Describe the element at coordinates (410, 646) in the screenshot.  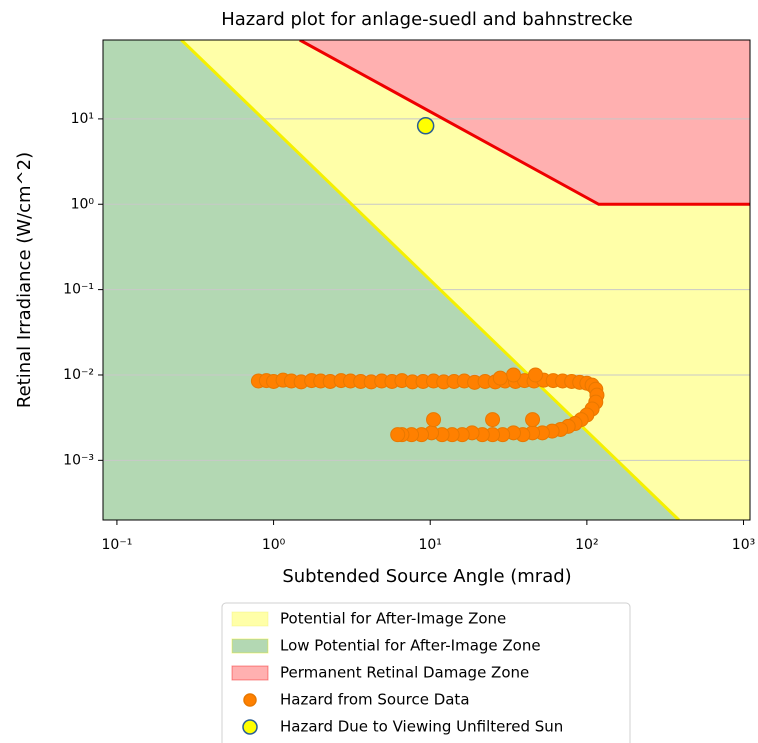
I see `legend-label: Low Potential for After-Image Zone` at that location.